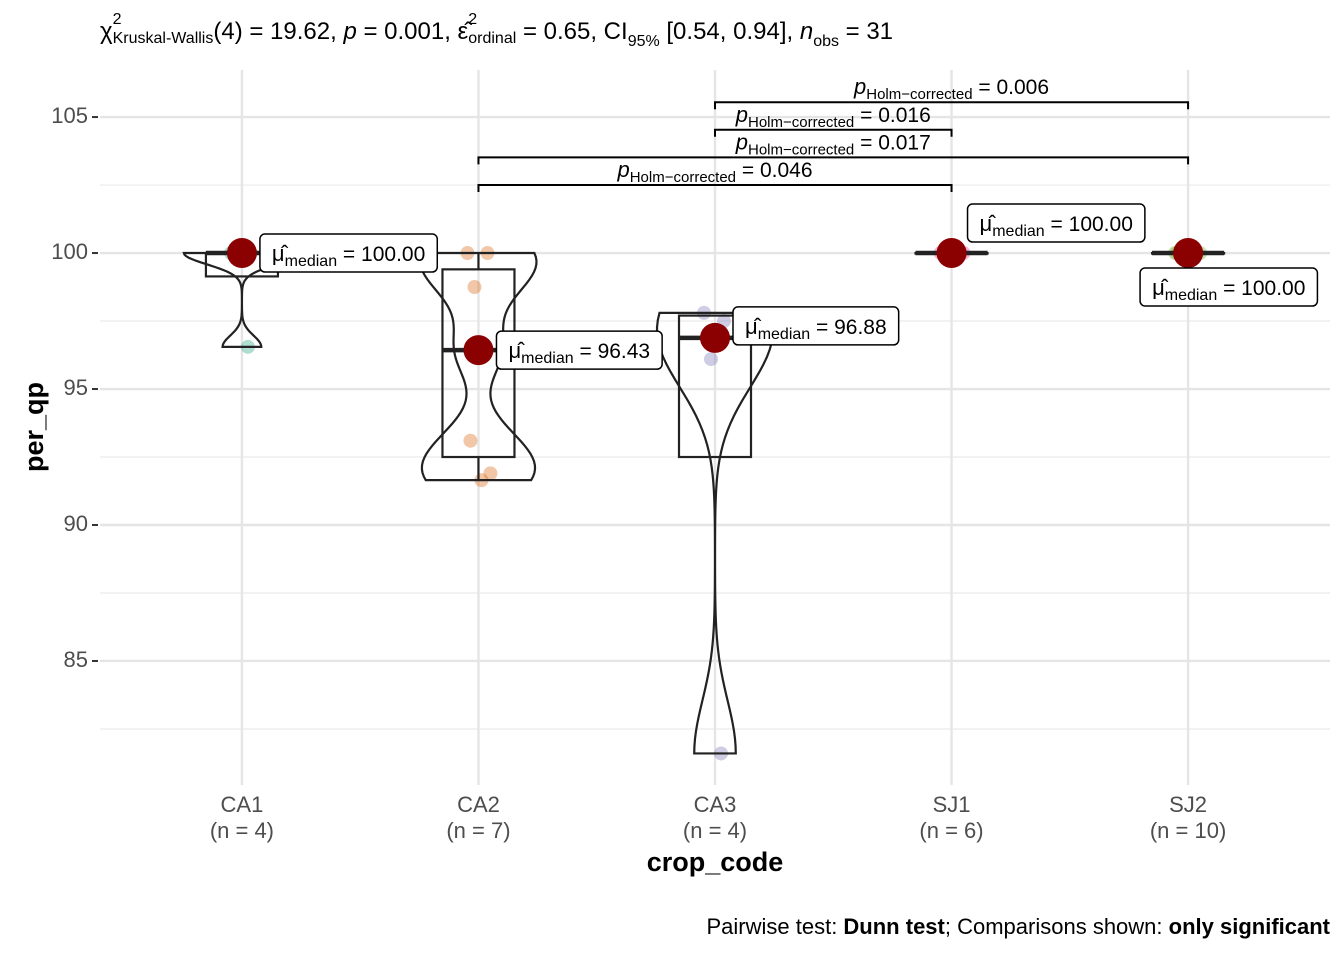  Describe the element at coordinates (826, 41) in the screenshot. I see `sub: obs` at that location.